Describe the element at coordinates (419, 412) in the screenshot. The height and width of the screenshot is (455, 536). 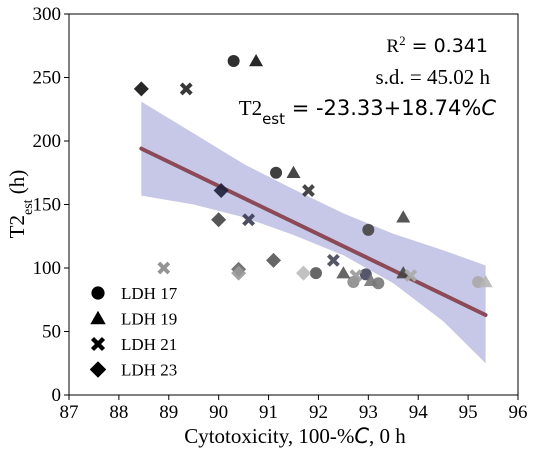
I see `x-tick-label-94: 94` at that location.